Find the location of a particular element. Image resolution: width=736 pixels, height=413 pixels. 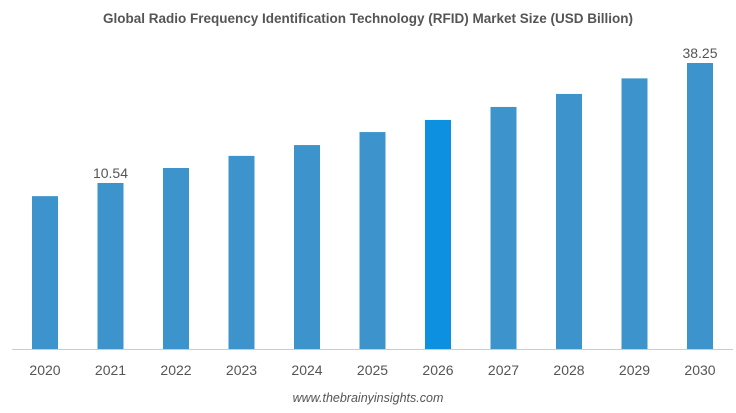

x-tick-label-2022: 2022 is located at coordinates (175, 370).